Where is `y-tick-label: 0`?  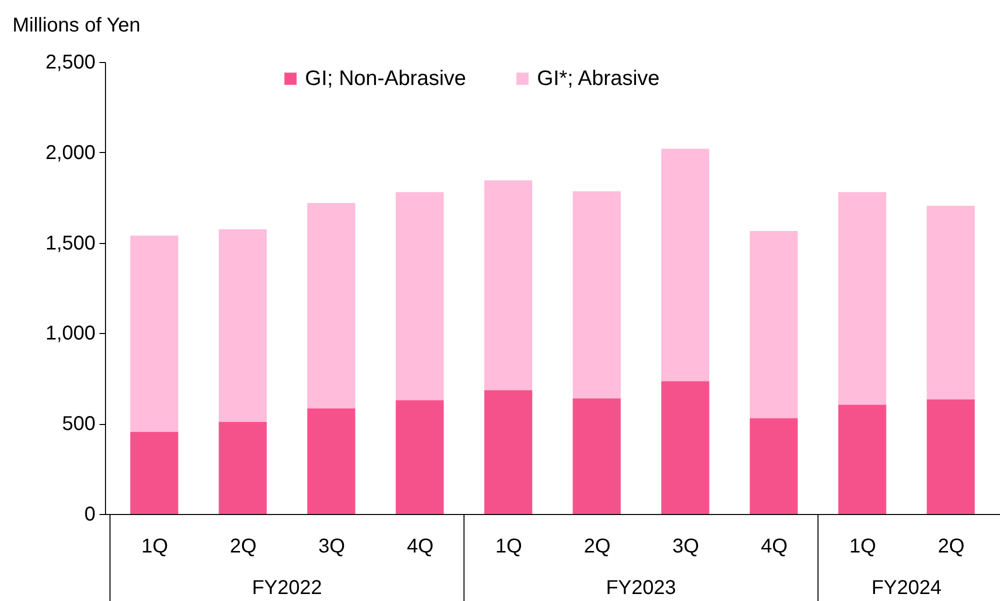
y-tick-label: 0 is located at coordinates (90, 515).